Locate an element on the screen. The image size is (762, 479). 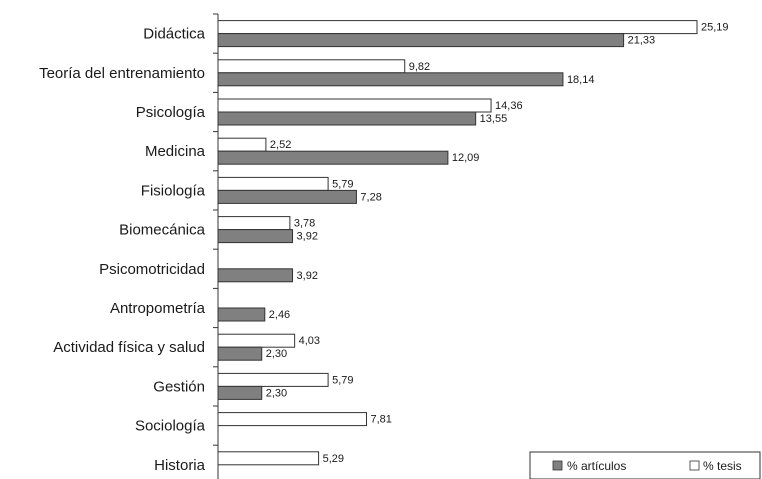
bar-tesis-fisiologia is located at coordinates (273, 183).